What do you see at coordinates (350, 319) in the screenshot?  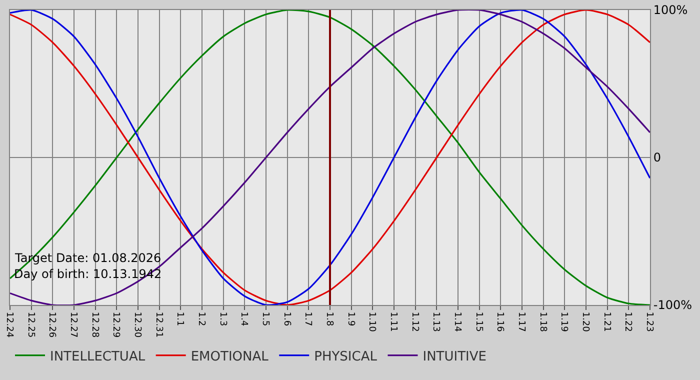 I see `x-tick-label: 1.9` at bounding box center [350, 319].